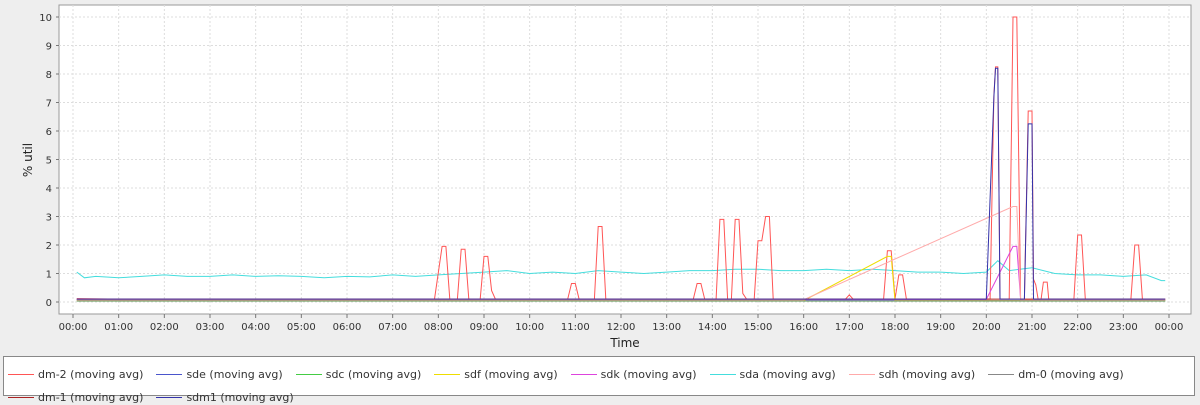 The width and height of the screenshot is (1200, 405). Describe the element at coordinates (91, 374) in the screenshot. I see `legend-label: dm-2 (moving avg)` at that location.